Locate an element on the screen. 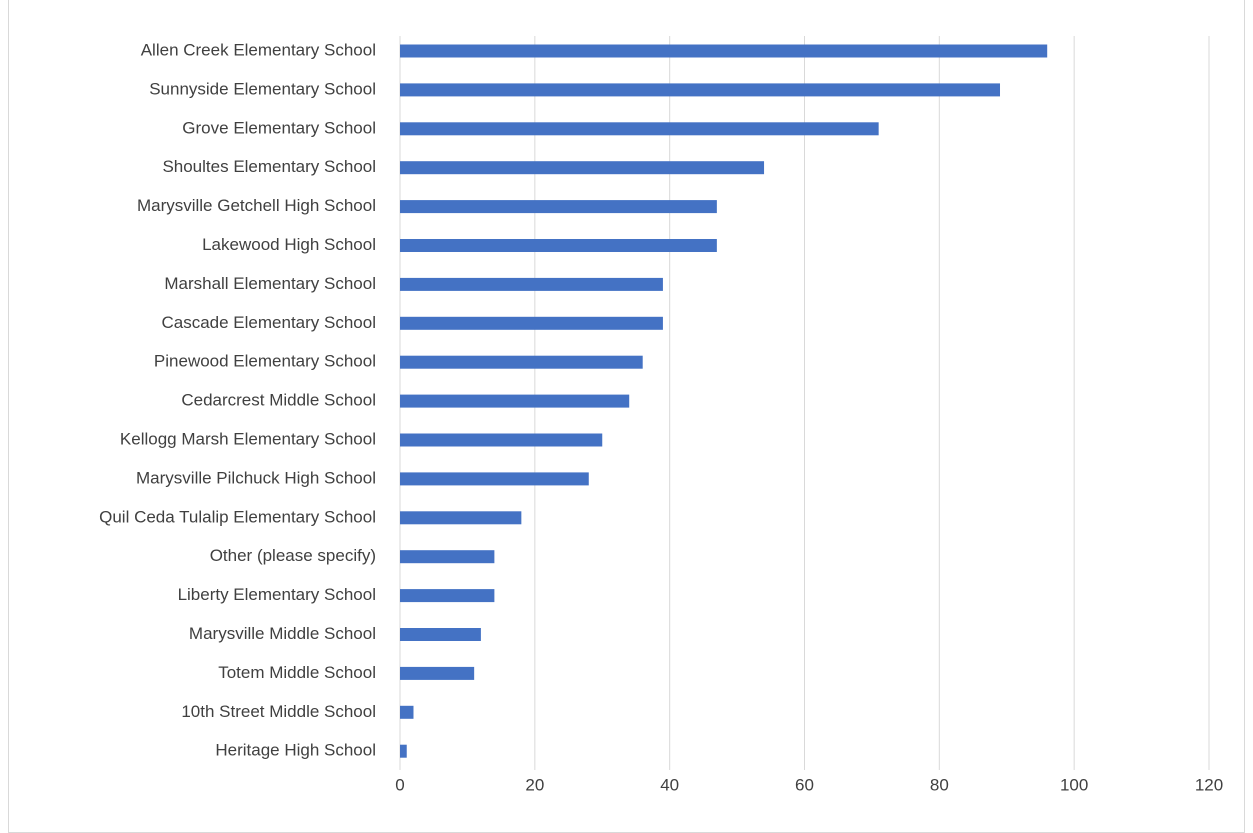 The image size is (1253, 833). category-label: Allen Creek Elementary School is located at coordinates (258, 49).